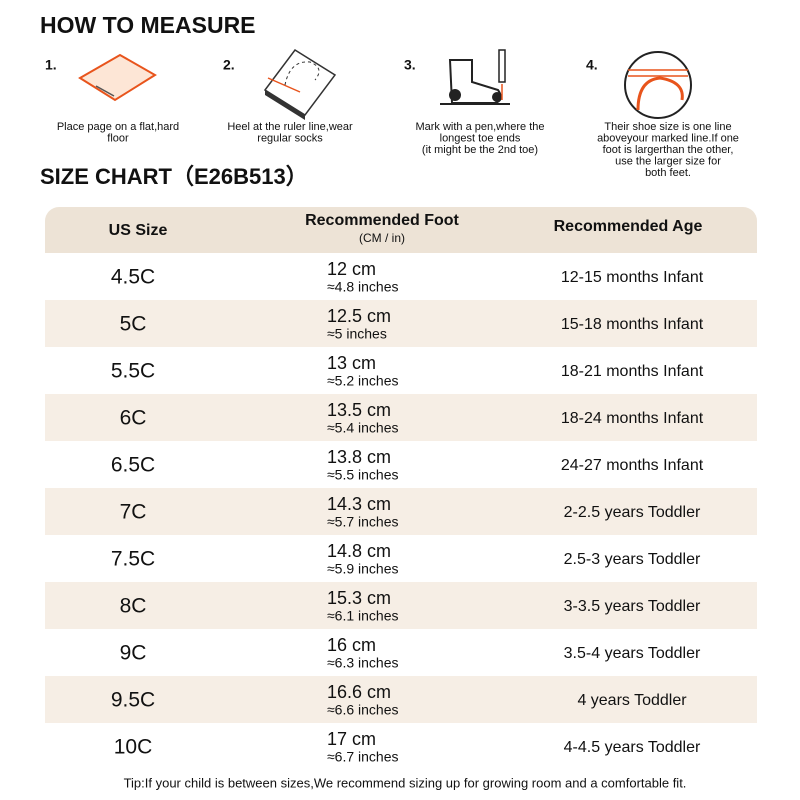 The width and height of the screenshot is (800, 800). I want to click on step-caption: Mark with a pen,where the, so click(479, 127).